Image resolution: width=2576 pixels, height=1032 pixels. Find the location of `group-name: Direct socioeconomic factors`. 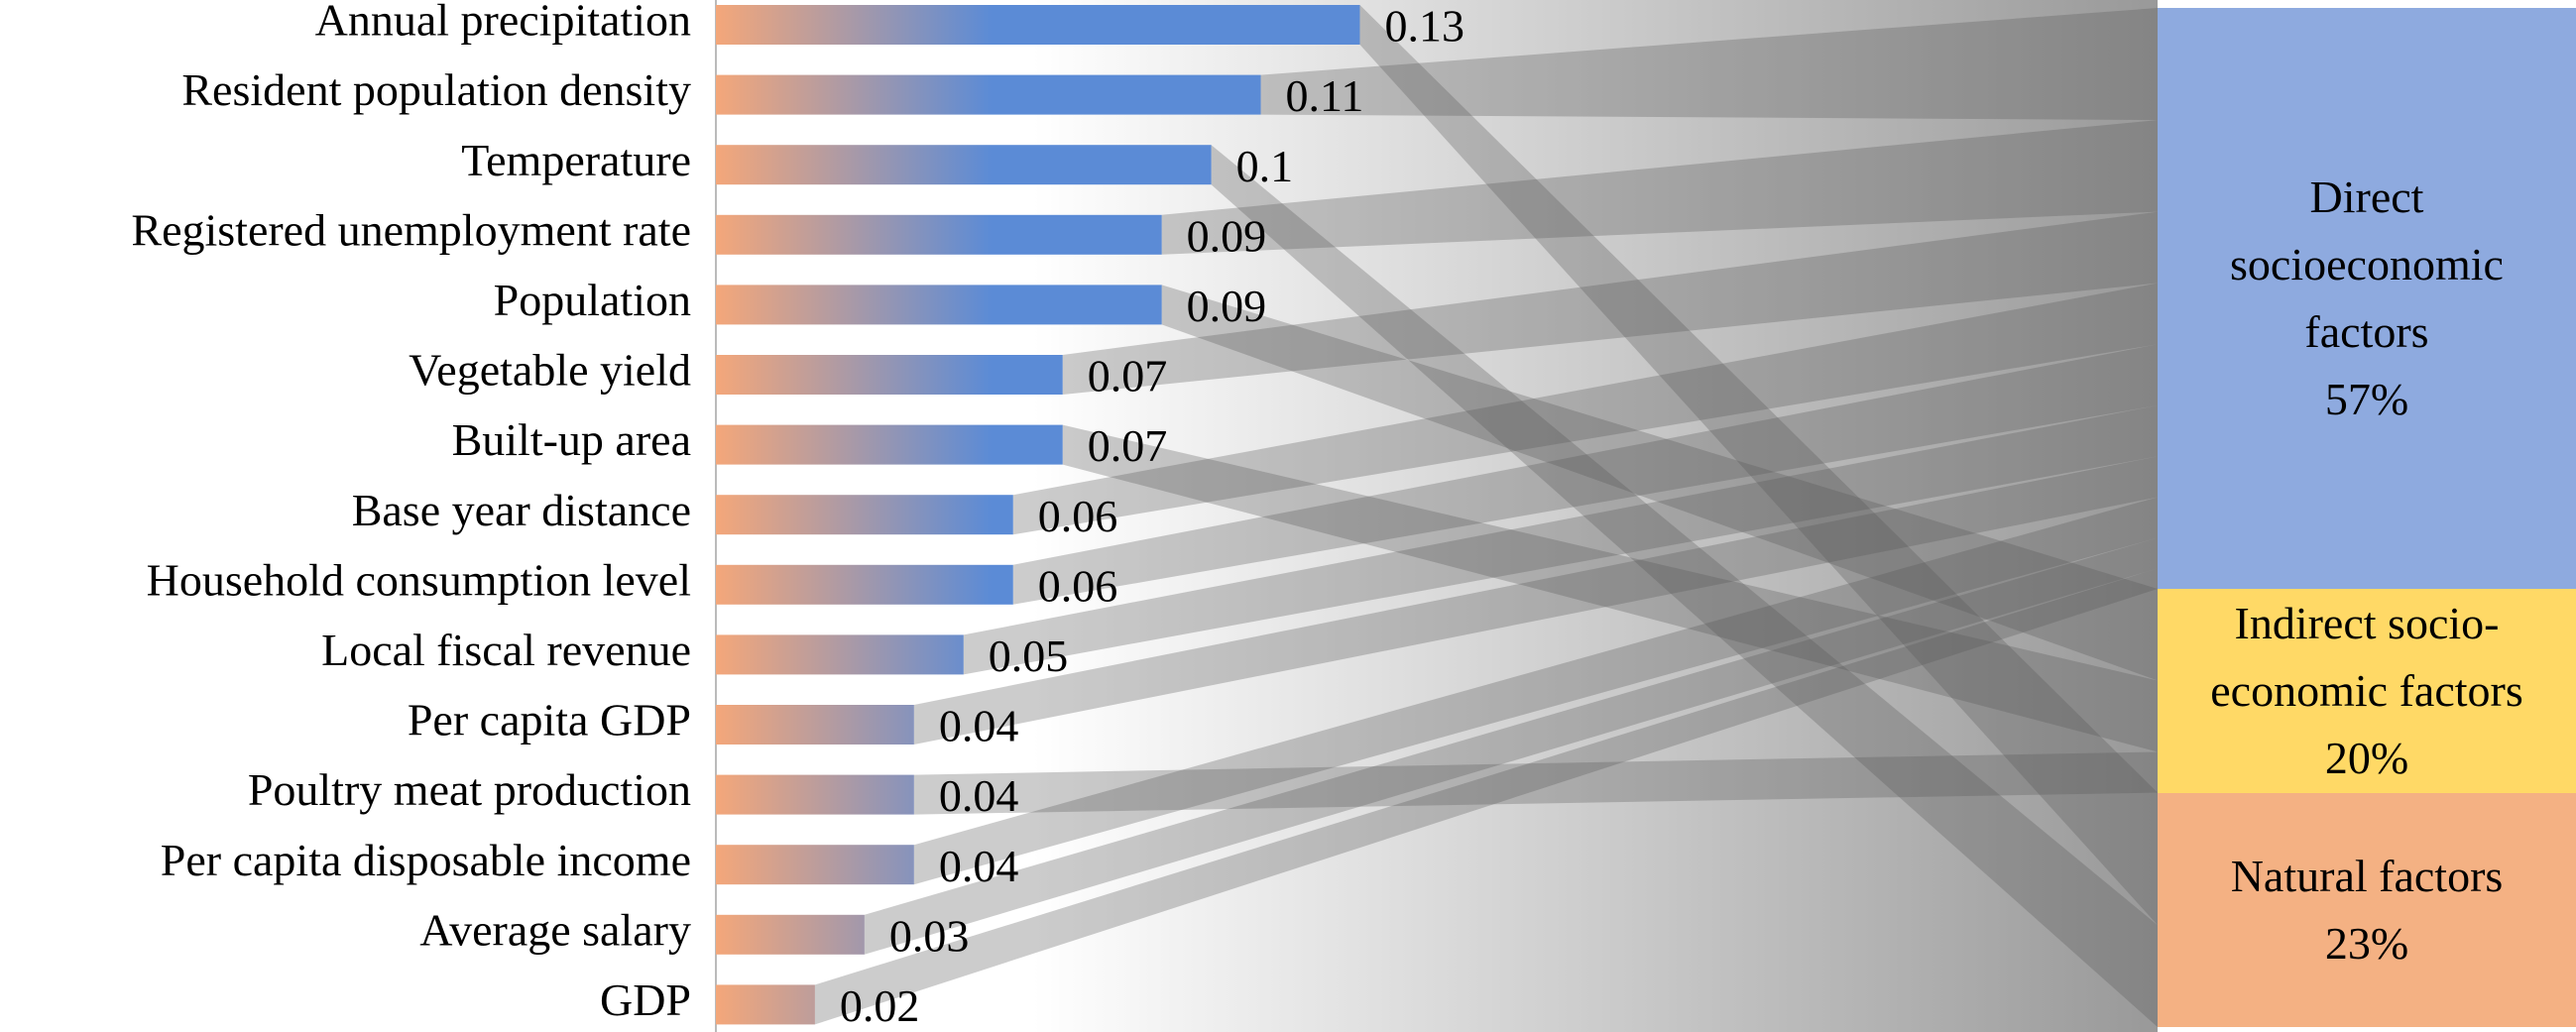

group-name: Direct socioeconomic factors is located at coordinates (2367, 264).